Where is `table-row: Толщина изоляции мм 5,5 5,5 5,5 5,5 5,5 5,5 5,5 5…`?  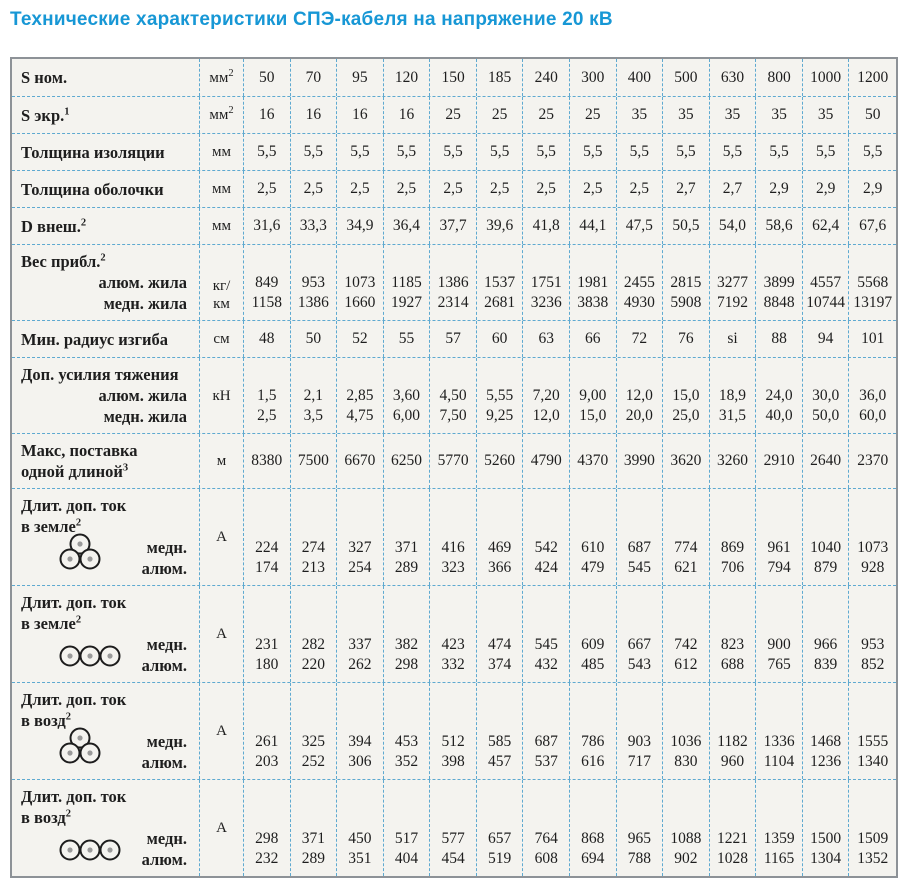
table-row: Толщина изоляции мм 5,5 5,5 5,5 5,5 5,5 5,5 5,5 5… is located at coordinates (454, 151).